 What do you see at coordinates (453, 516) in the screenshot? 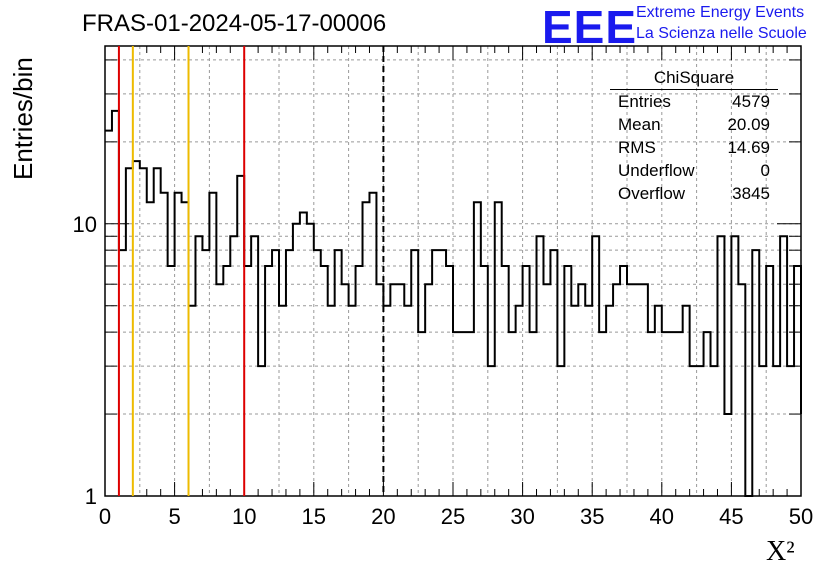
I see `x-tick-label: 25` at bounding box center [453, 516].